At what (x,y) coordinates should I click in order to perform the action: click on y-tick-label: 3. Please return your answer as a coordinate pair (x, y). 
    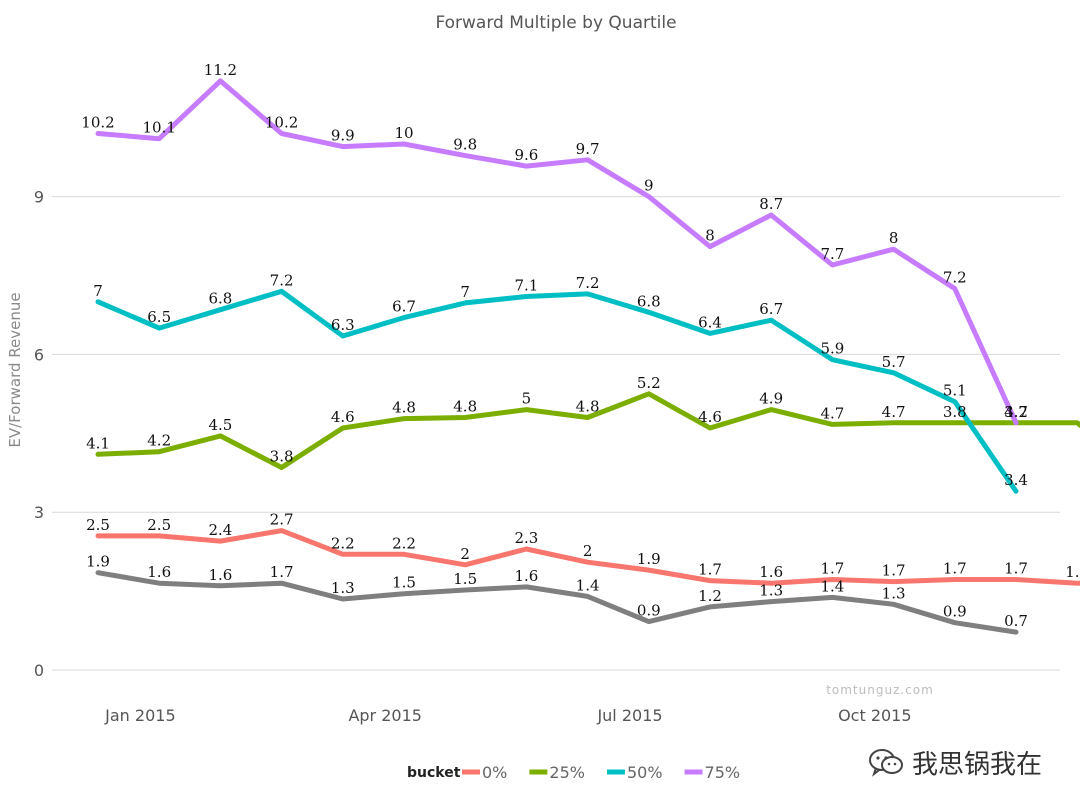
    Looking at the image, I should click on (39, 512).